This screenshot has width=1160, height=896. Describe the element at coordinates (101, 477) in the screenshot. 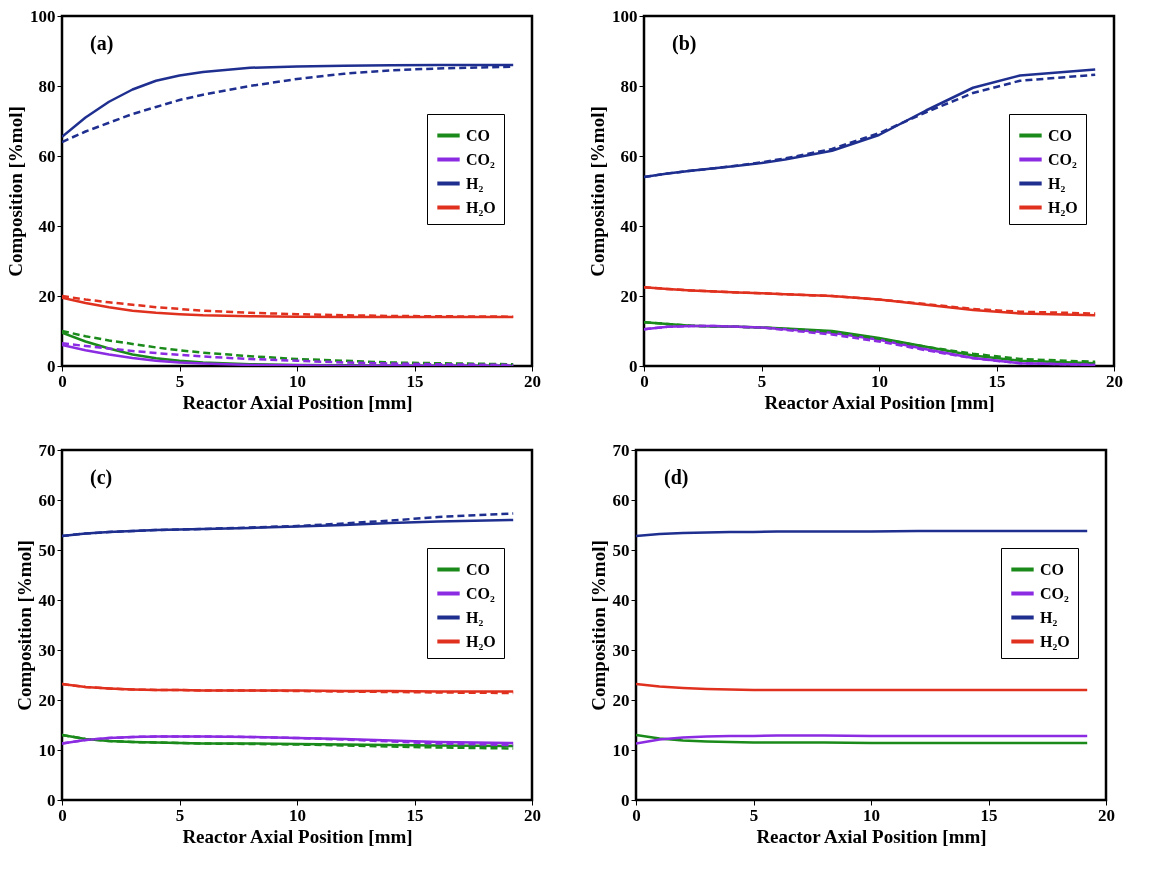

I see `annotation: (c)` at that location.